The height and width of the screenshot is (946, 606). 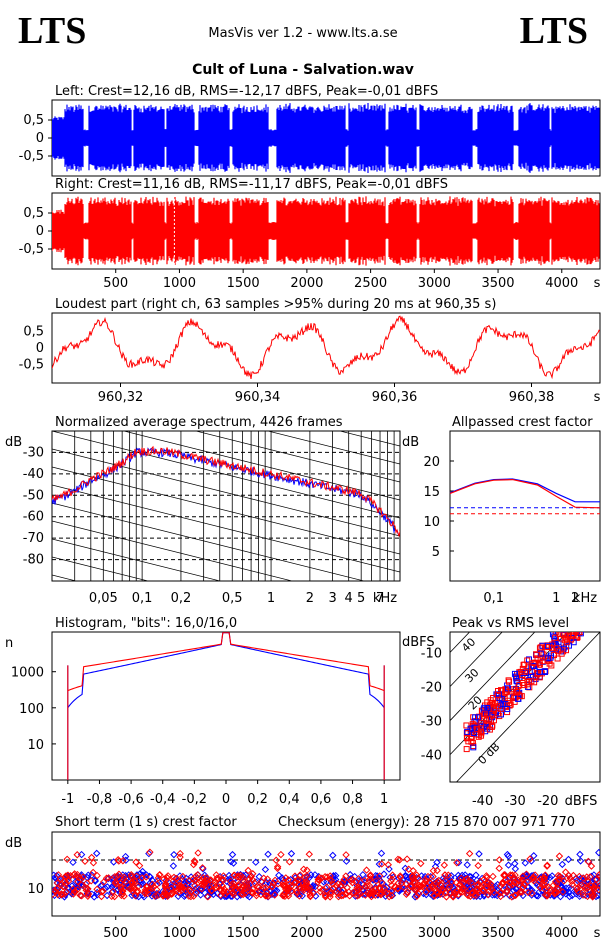 What do you see at coordinates (326, 138) in the screenshot?
I see `waveform-0-envelope` at bounding box center [326, 138].